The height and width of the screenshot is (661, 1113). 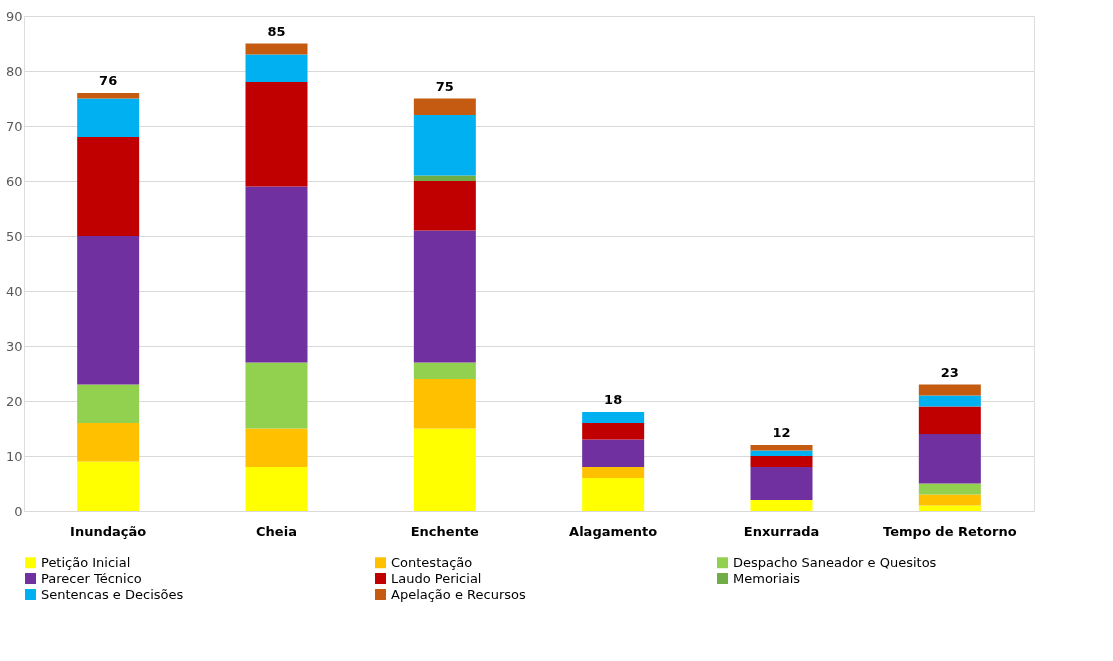 I want to click on total-label: 85, so click(x=276, y=31).